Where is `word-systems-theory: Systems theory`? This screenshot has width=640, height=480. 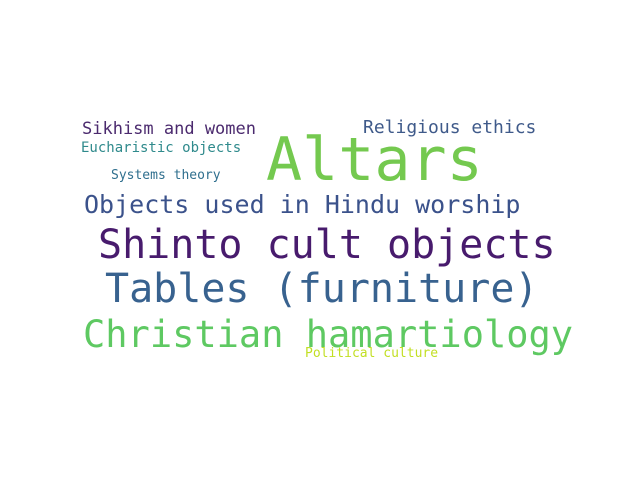
word-systems-theory: Systems theory is located at coordinates (166, 175).